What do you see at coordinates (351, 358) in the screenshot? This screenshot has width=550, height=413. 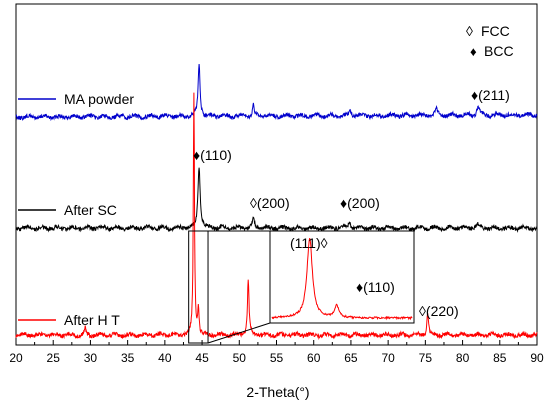 I see `x-tick-label-9: 65` at bounding box center [351, 358].